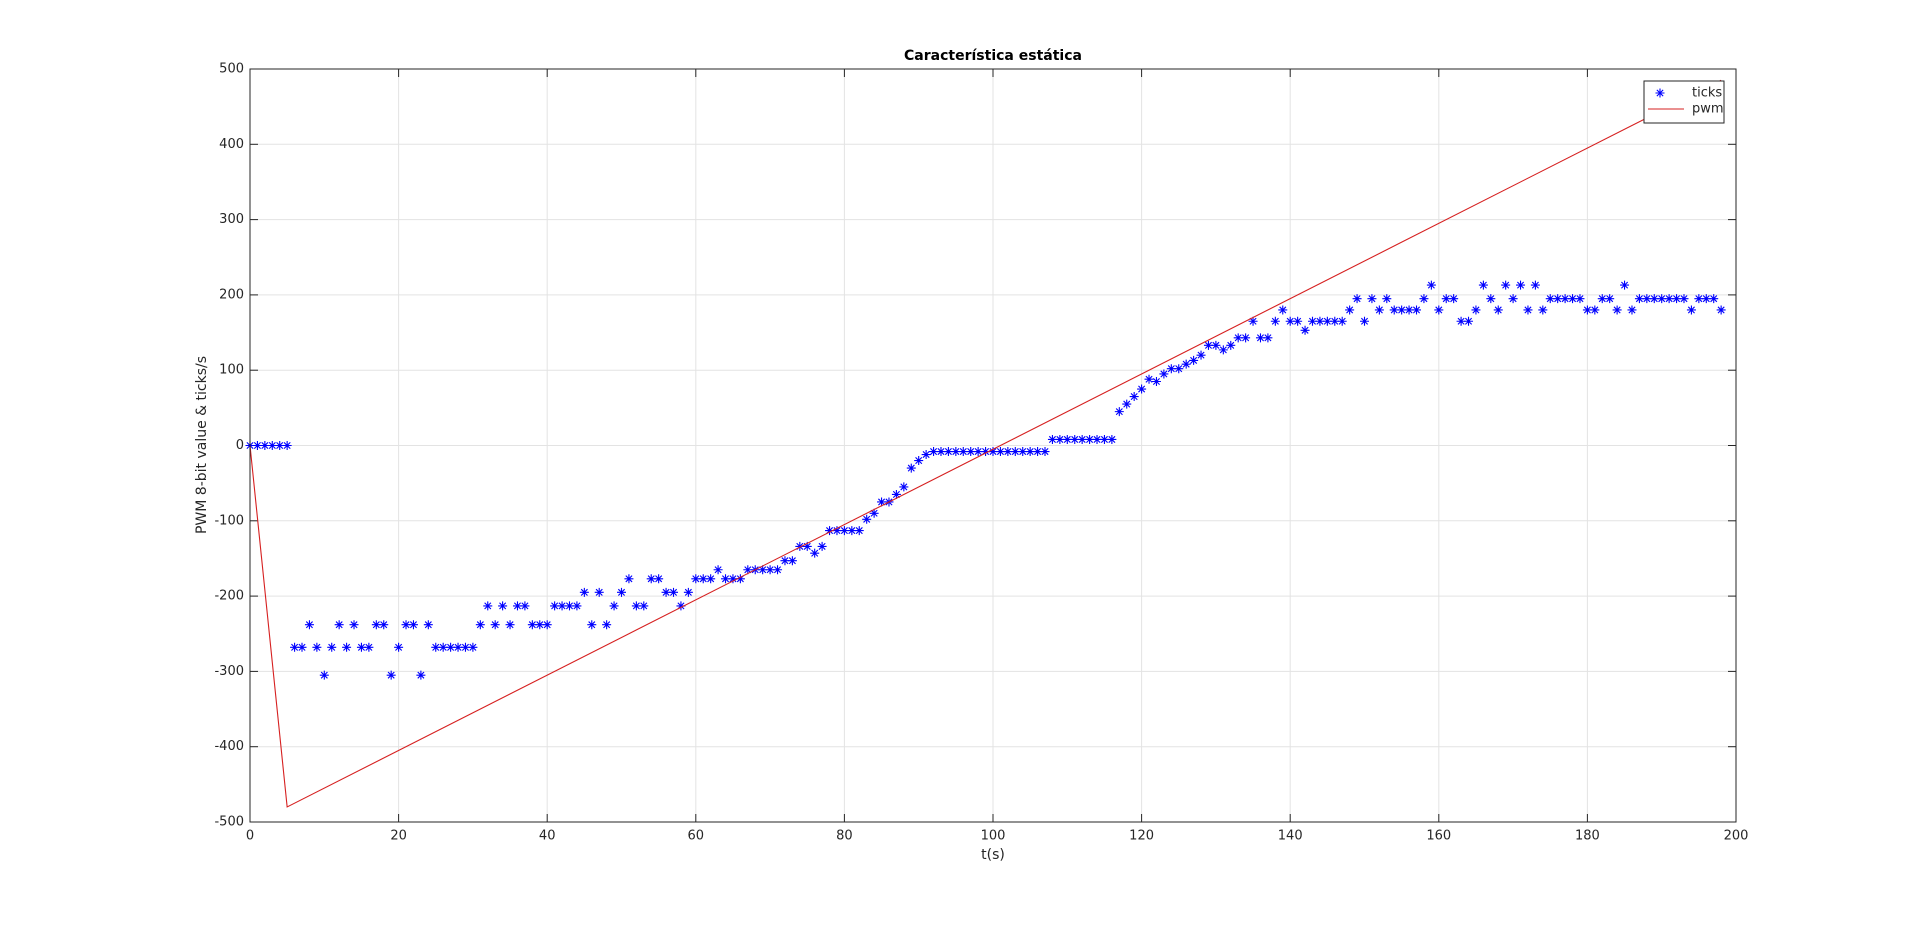  What do you see at coordinates (1660, 93) in the screenshot?
I see `legend-symbol` at bounding box center [1660, 93].